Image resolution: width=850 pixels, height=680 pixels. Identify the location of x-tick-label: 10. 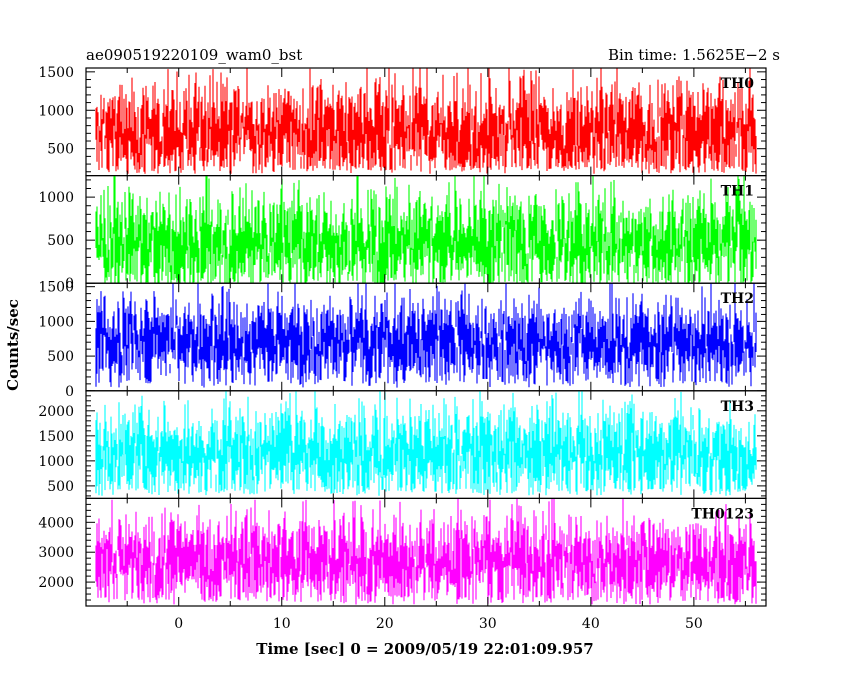
(282, 624).